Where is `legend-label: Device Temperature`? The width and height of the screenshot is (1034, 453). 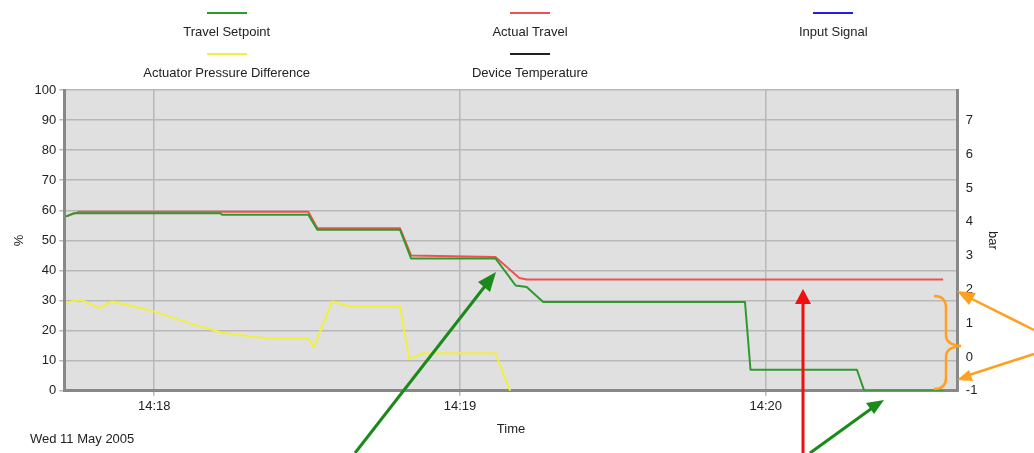 legend-label: Device Temperature is located at coordinates (530, 72).